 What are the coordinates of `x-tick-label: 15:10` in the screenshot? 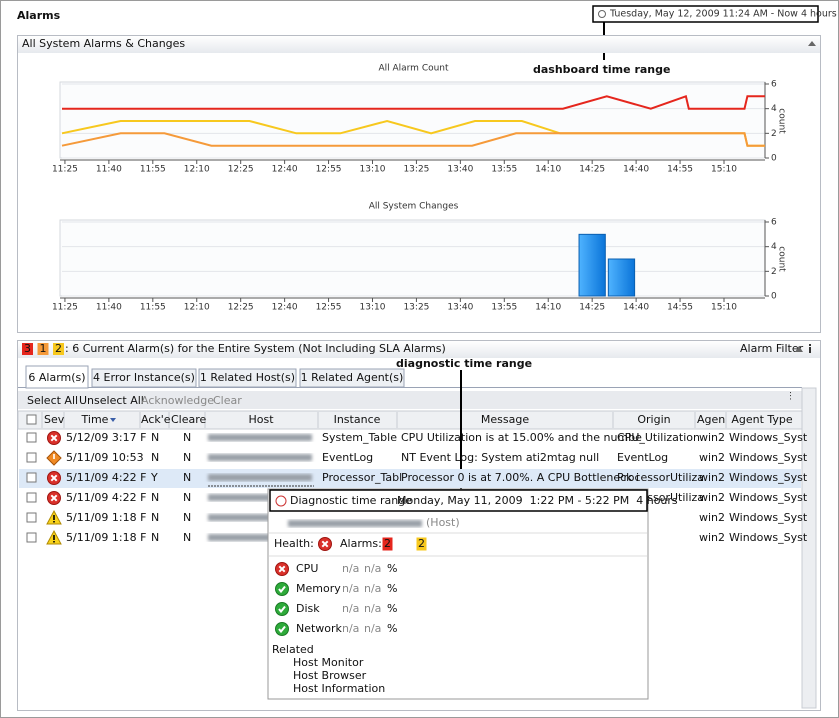 It's located at (724, 170).